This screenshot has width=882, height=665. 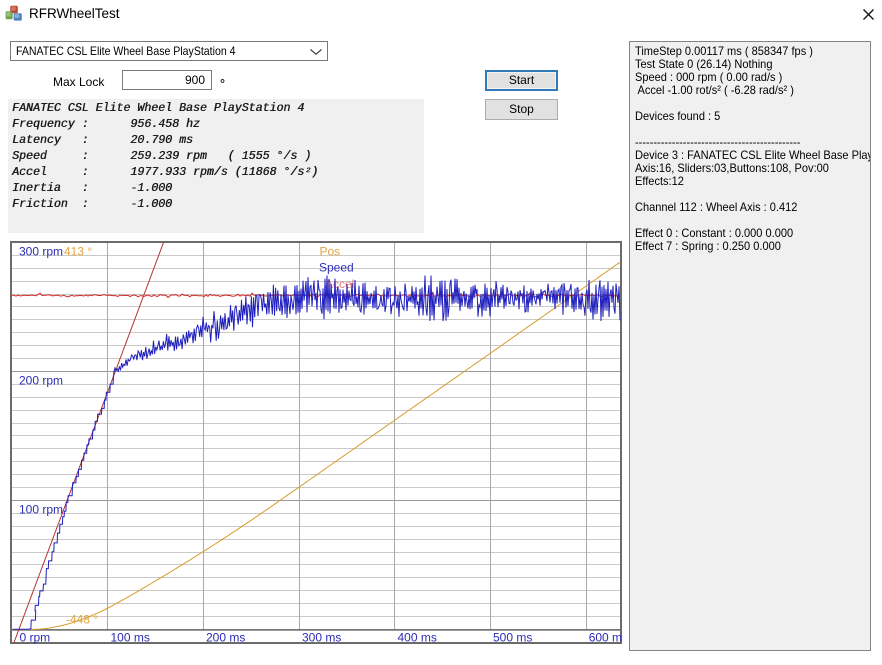 What do you see at coordinates (78, 252) in the screenshot?
I see `svg-text: 413 °` at bounding box center [78, 252].